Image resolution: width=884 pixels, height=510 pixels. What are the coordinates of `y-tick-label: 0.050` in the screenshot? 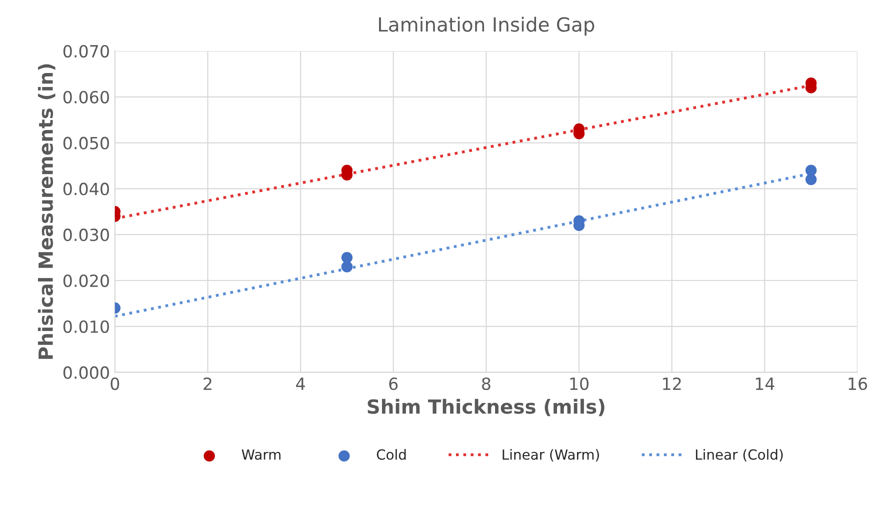 It's located at (86, 143).